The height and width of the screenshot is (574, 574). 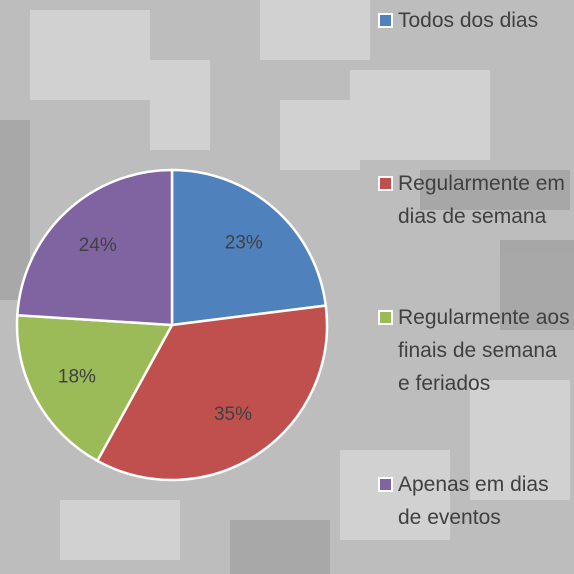 What do you see at coordinates (481, 200) in the screenshot?
I see `legend-label: Regularmente em dias de semana` at bounding box center [481, 200].